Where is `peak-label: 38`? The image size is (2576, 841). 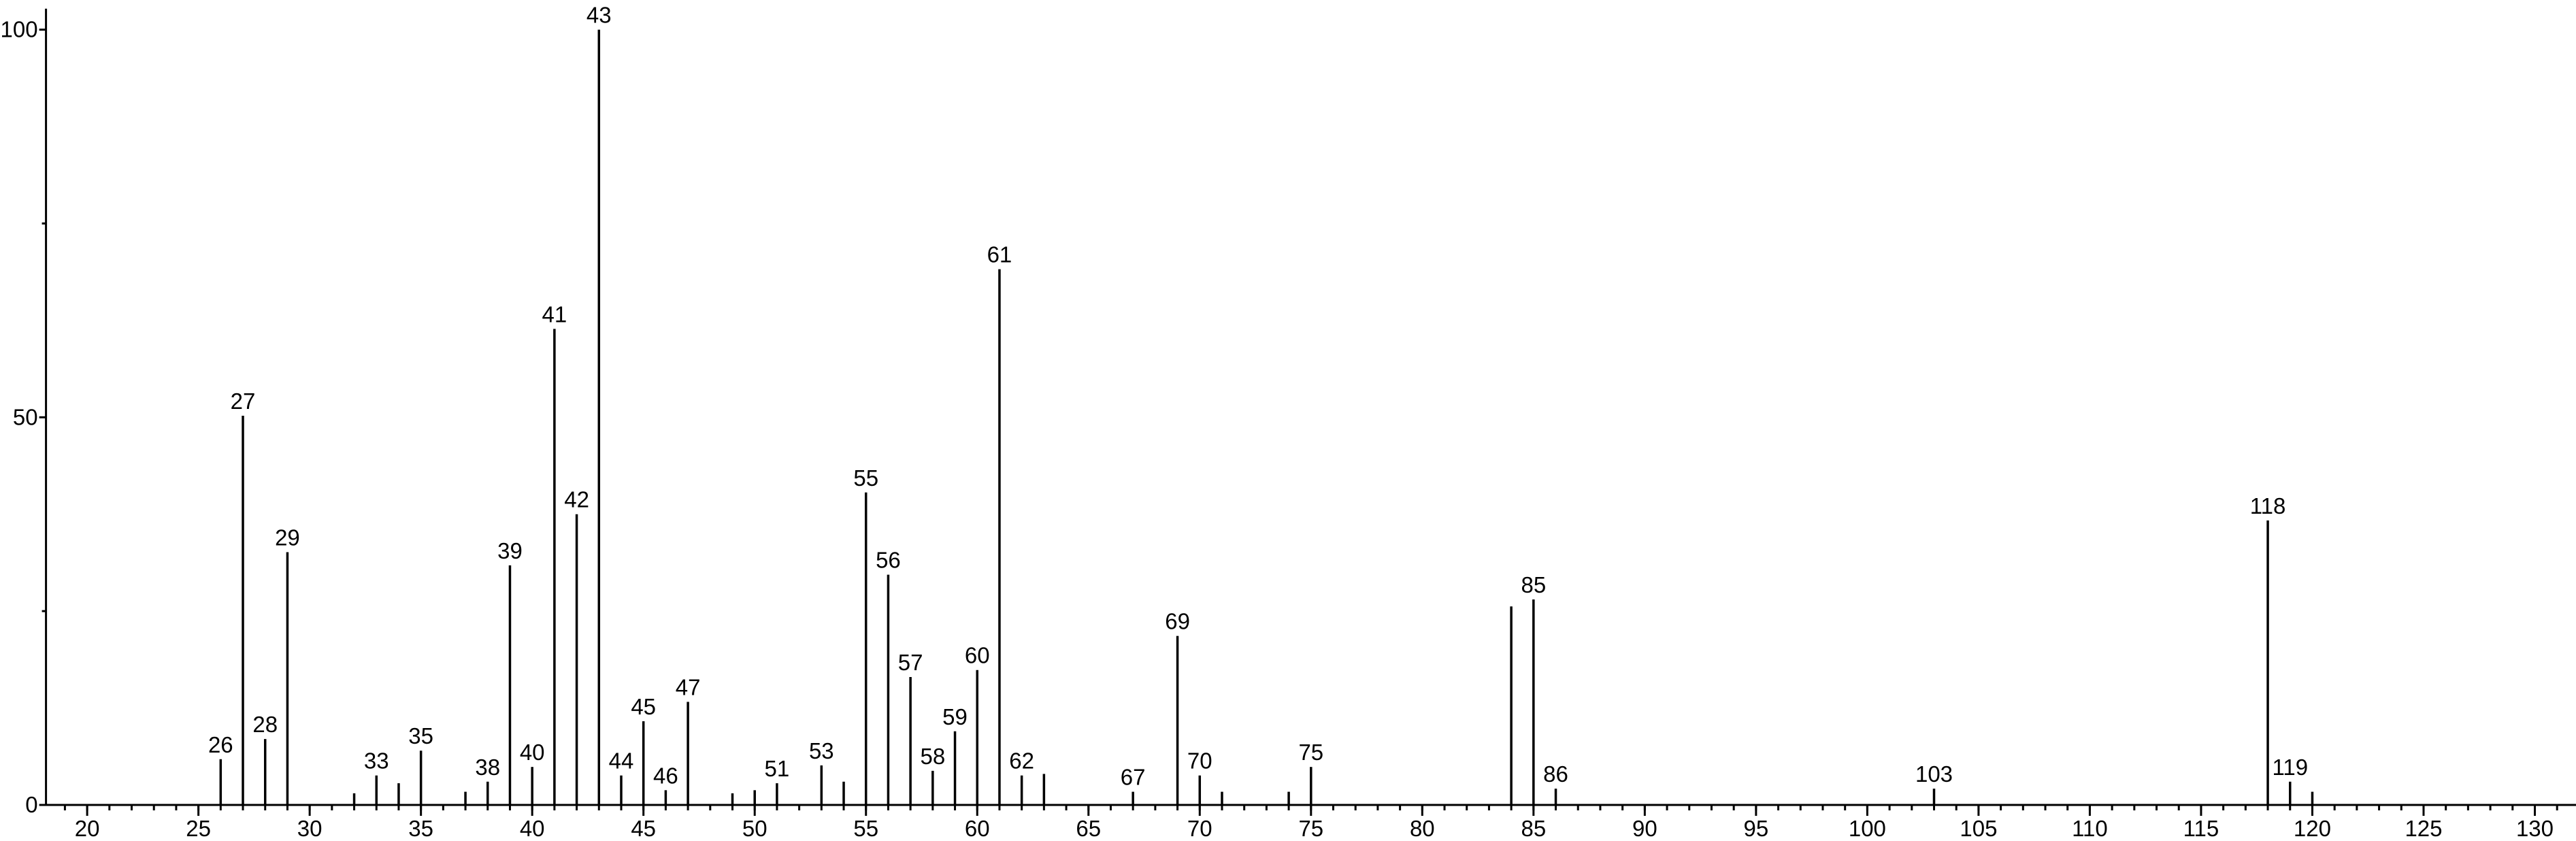 peak-label: 38 is located at coordinates (488, 767).